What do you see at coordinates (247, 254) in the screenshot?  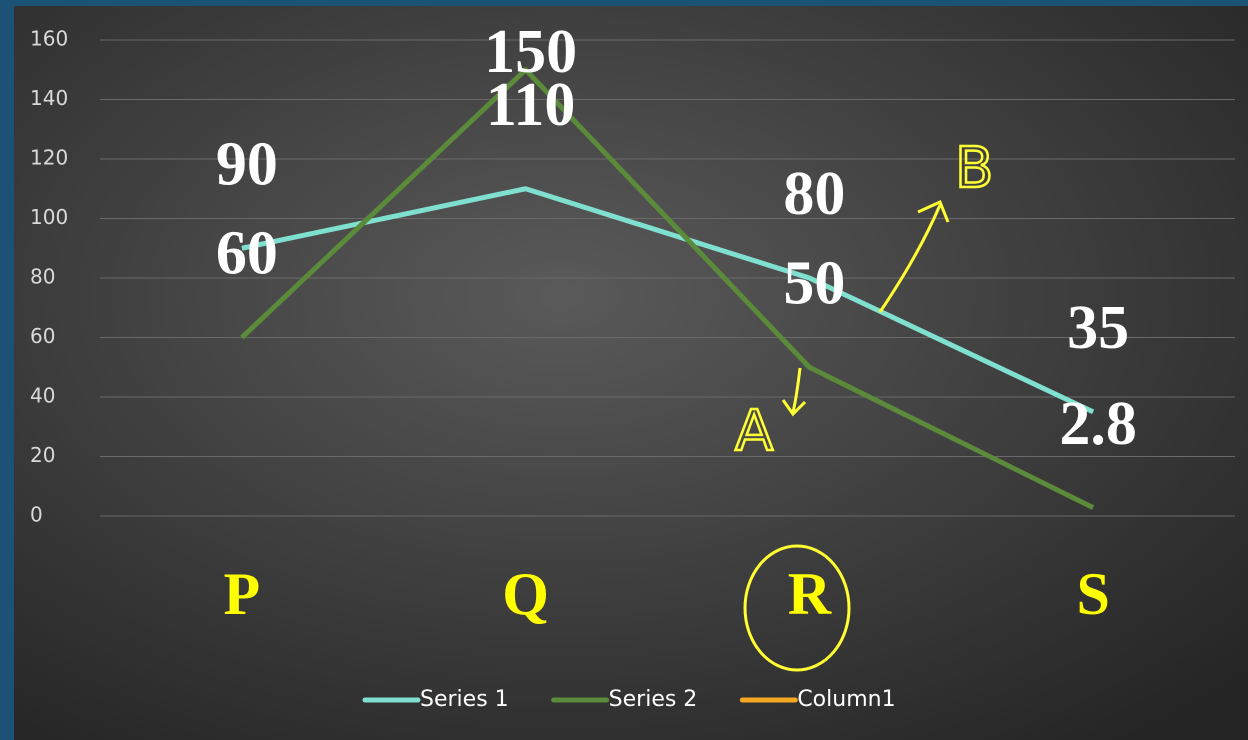 I see `data-label: 60` at bounding box center [247, 254].